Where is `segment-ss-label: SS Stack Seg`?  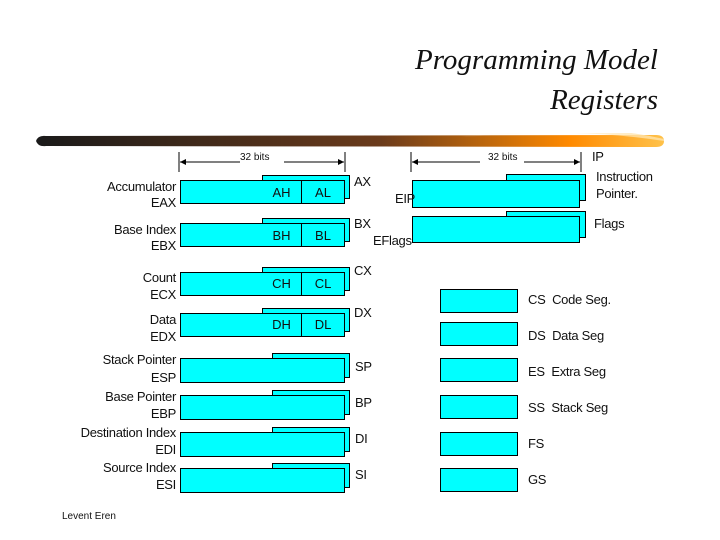 segment-ss-label: SS Stack Seg is located at coordinates (568, 407).